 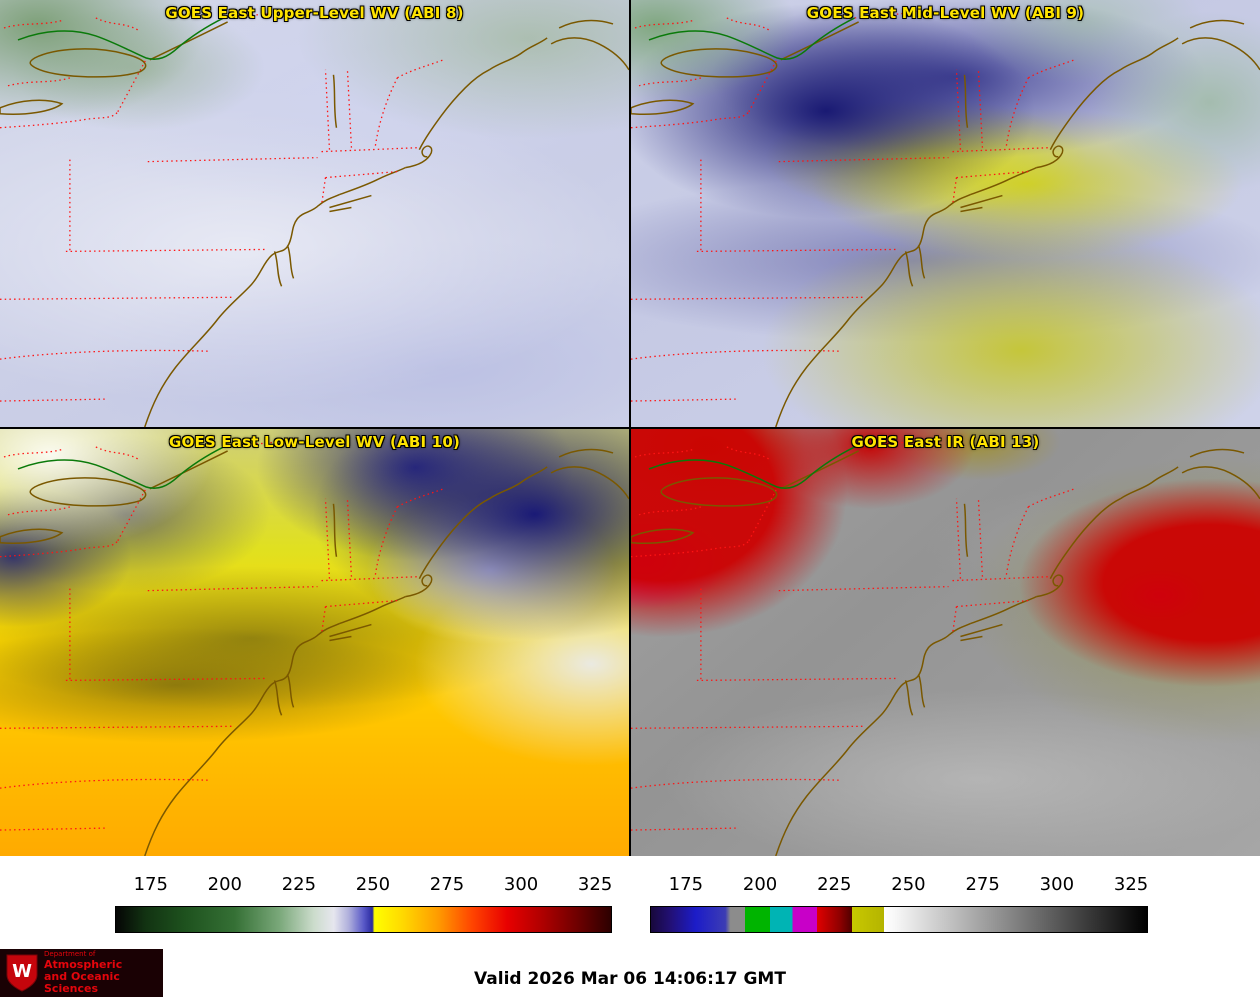 What do you see at coordinates (899, 919) in the screenshot?
I see `ir-colorbar-gradient` at bounding box center [899, 919].